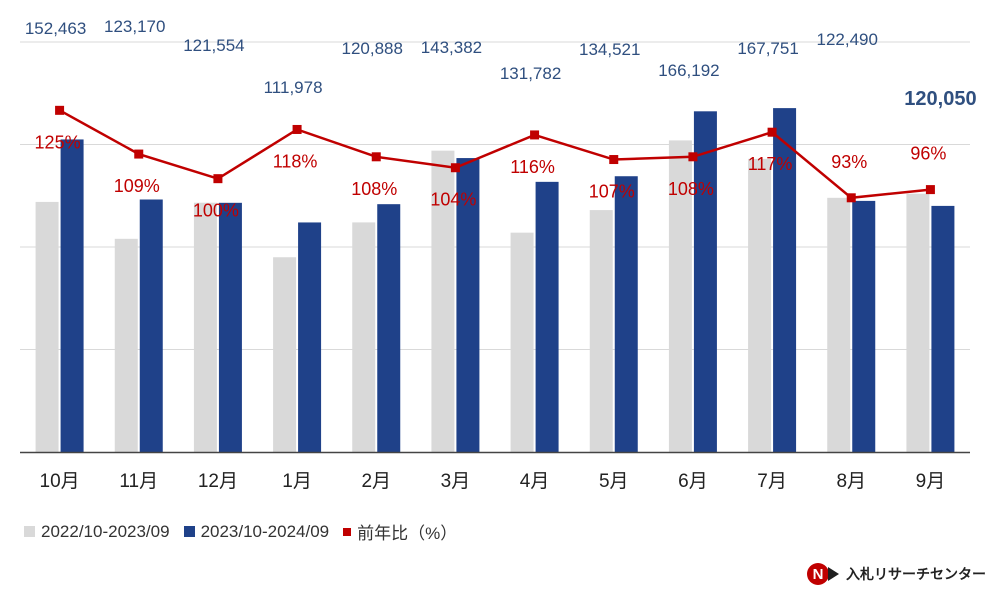  Describe the element at coordinates (851, 481) in the screenshot. I see `x-tick-label: 8月` at that location.